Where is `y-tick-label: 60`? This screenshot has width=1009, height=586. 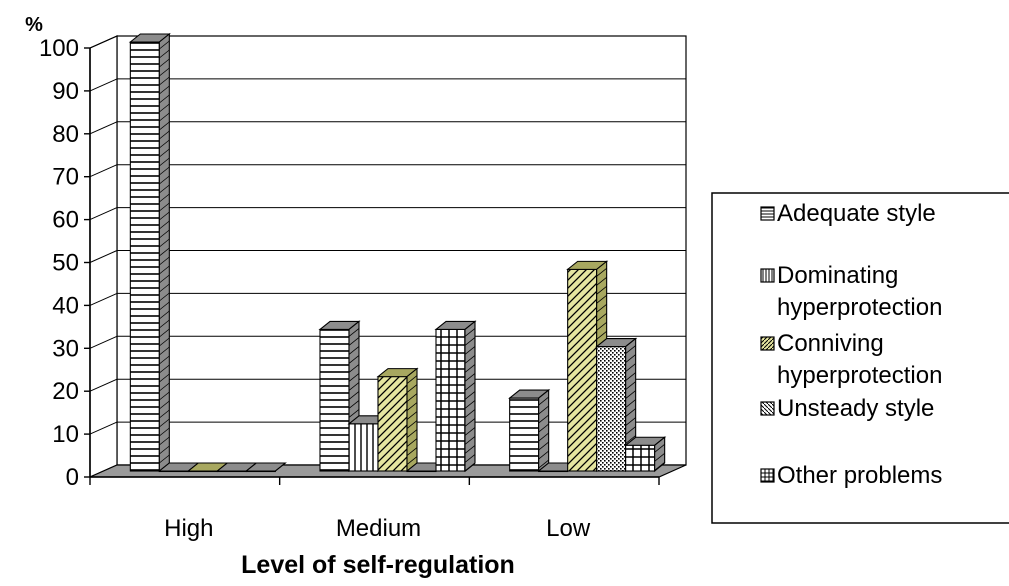 y-tick-label: 60 is located at coordinates (65, 220).